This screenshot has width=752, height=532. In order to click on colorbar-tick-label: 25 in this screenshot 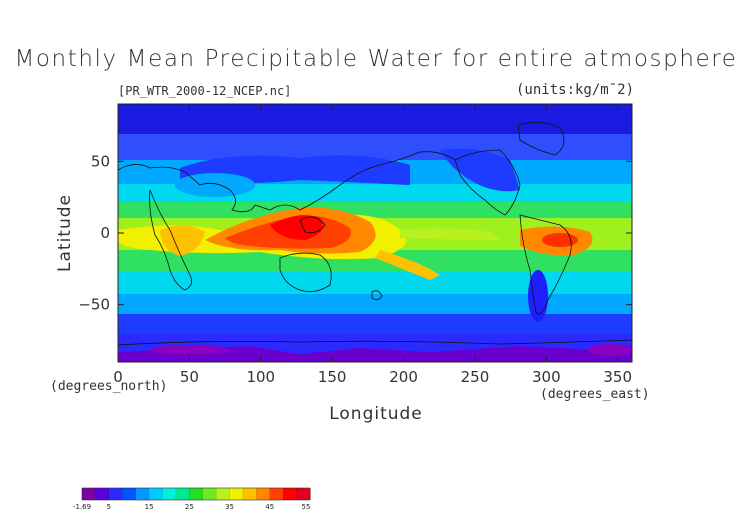, I will do `click(189, 507)`.